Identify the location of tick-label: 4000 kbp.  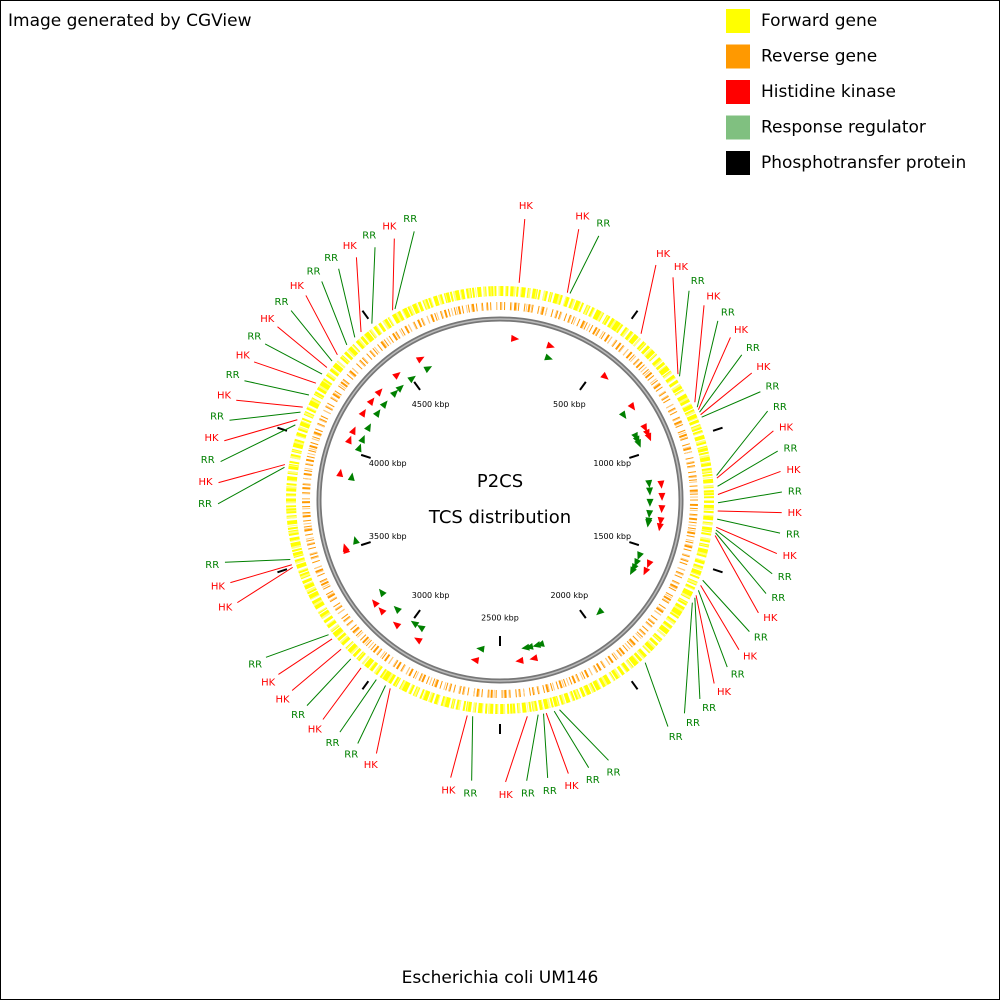
(388, 463).